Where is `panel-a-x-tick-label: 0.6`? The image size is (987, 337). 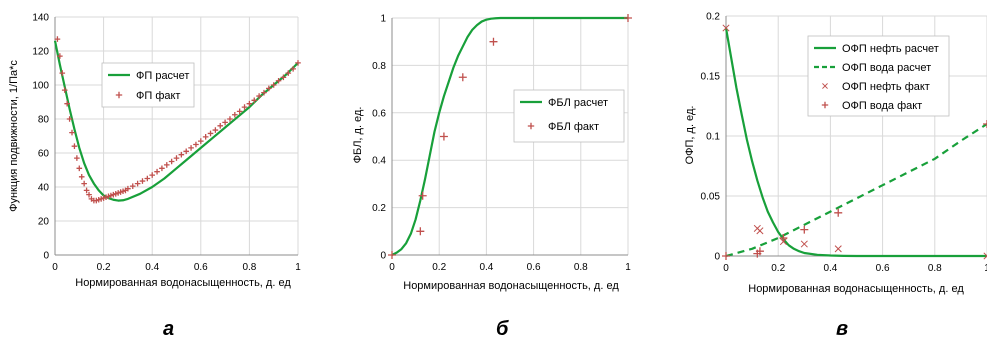
panel-a-x-tick-label: 0.6 is located at coordinates (201, 267).